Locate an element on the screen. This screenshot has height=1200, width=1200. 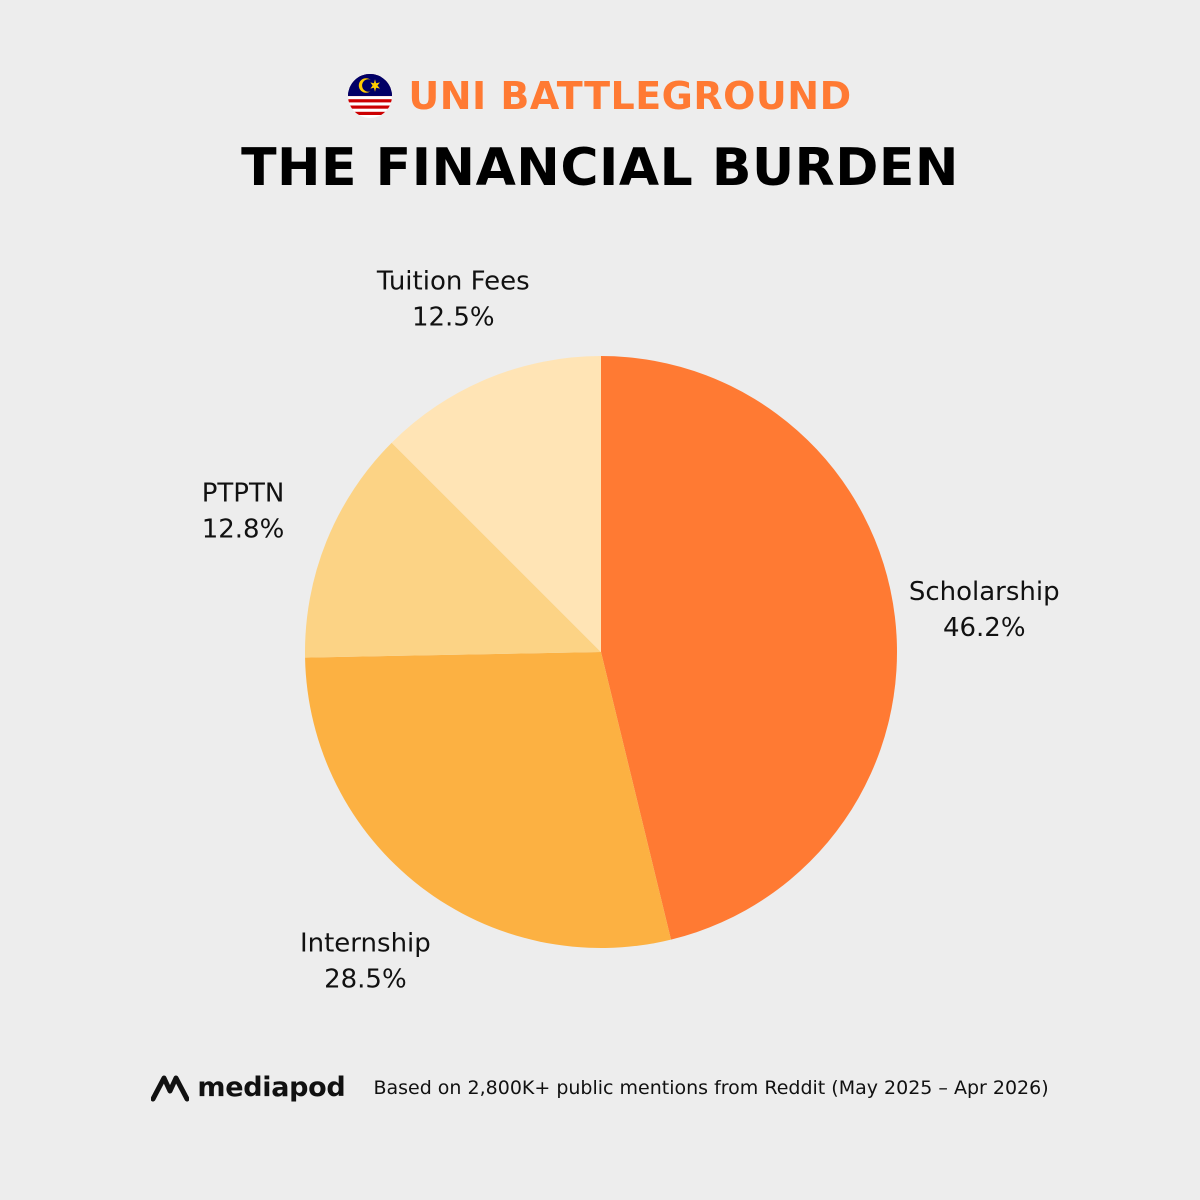
slice-label-scholarship: Scholarship is located at coordinates (984, 592).